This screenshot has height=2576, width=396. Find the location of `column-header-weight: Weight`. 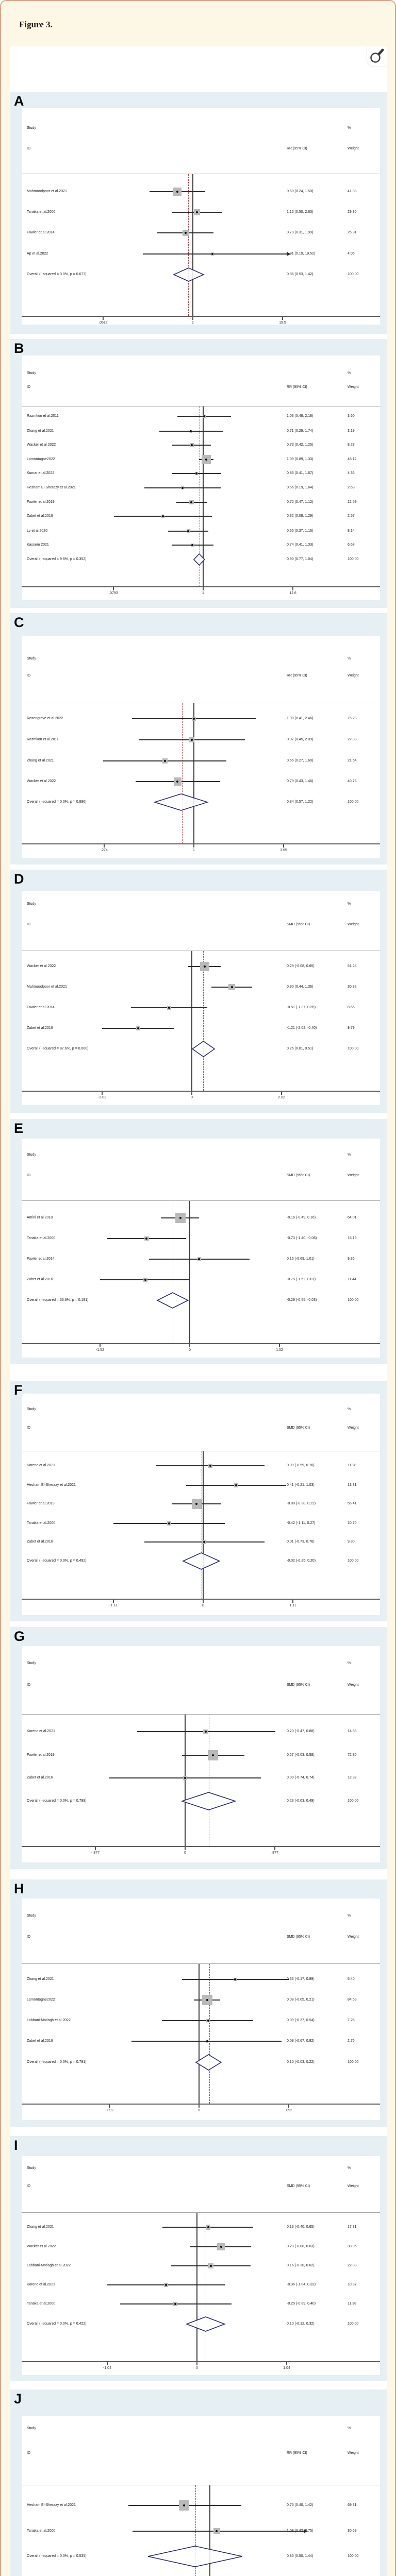

column-header-weight: Weight is located at coordinates (353, 1937).